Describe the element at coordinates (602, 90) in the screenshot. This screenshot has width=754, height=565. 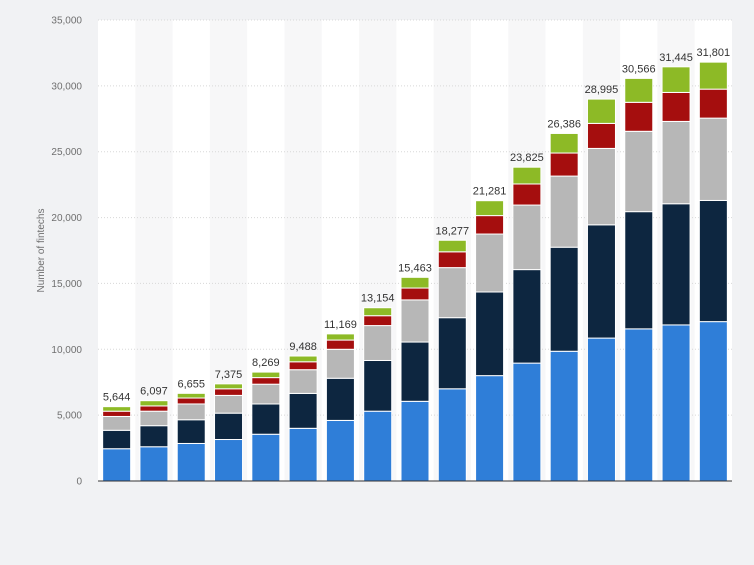
I see `bar-total-label: 28,995` at that location.